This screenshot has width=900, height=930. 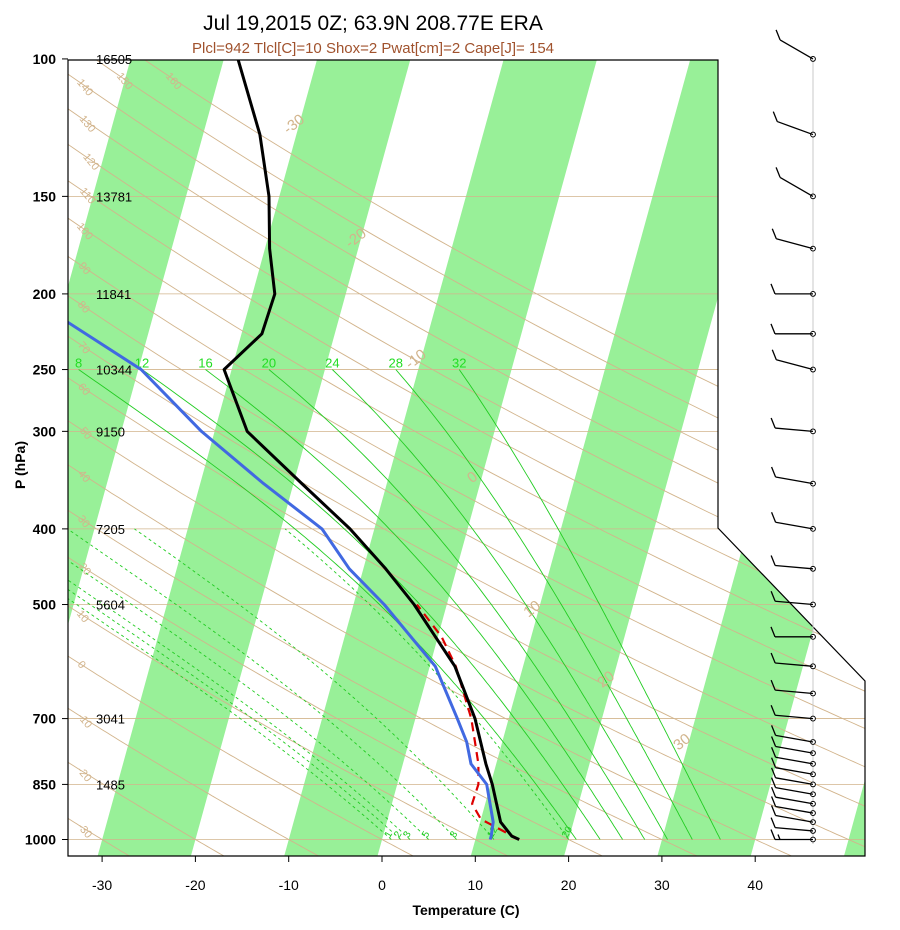 I want to click on geopotential-height-label: 13781, so click(x=114, y=196).